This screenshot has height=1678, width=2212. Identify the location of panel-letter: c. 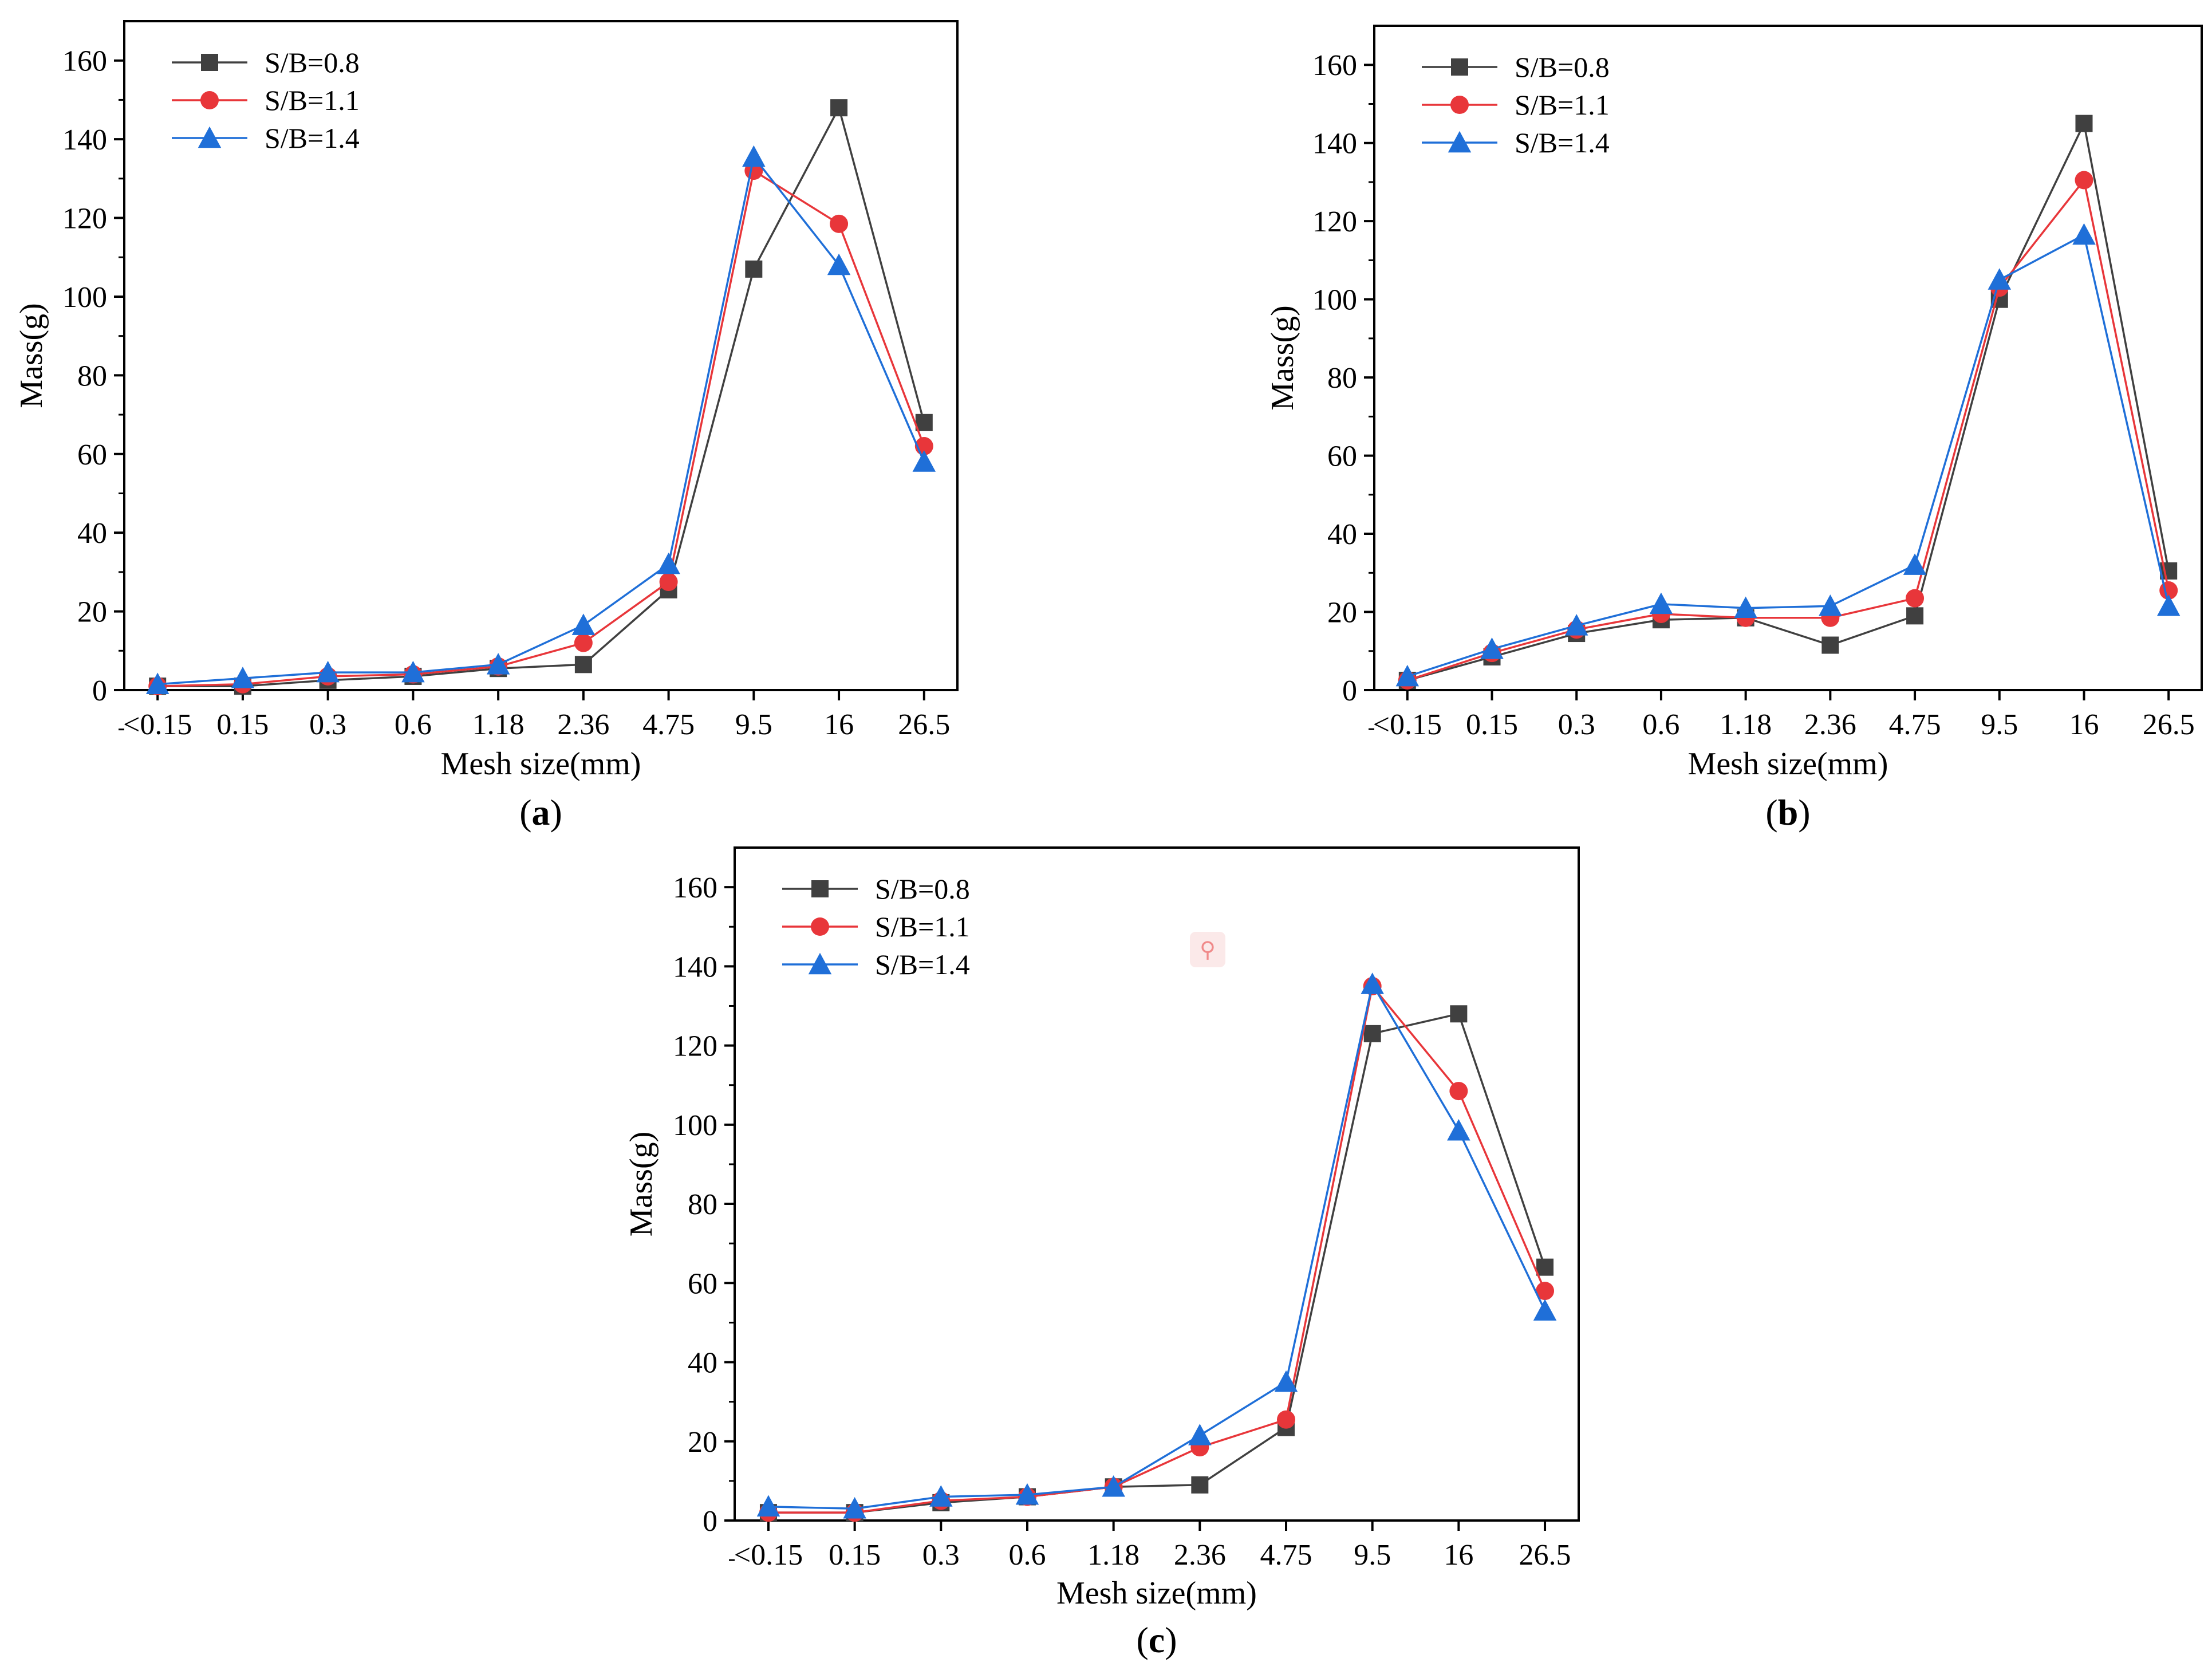
(1157, 1640).